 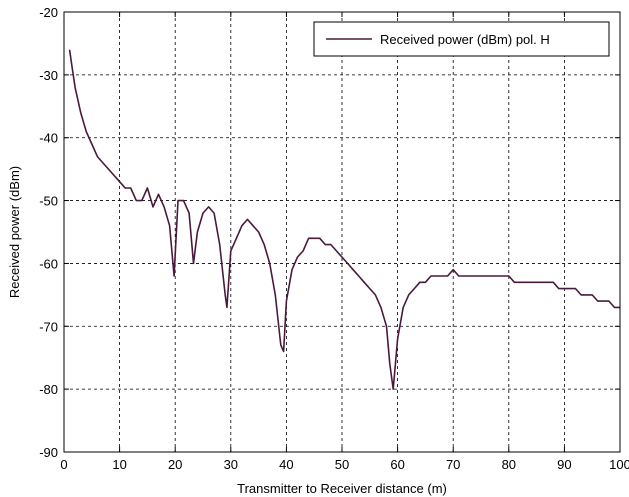 I want to click on y-axis-label: Received power (dBm), so click(x=14, y=232).